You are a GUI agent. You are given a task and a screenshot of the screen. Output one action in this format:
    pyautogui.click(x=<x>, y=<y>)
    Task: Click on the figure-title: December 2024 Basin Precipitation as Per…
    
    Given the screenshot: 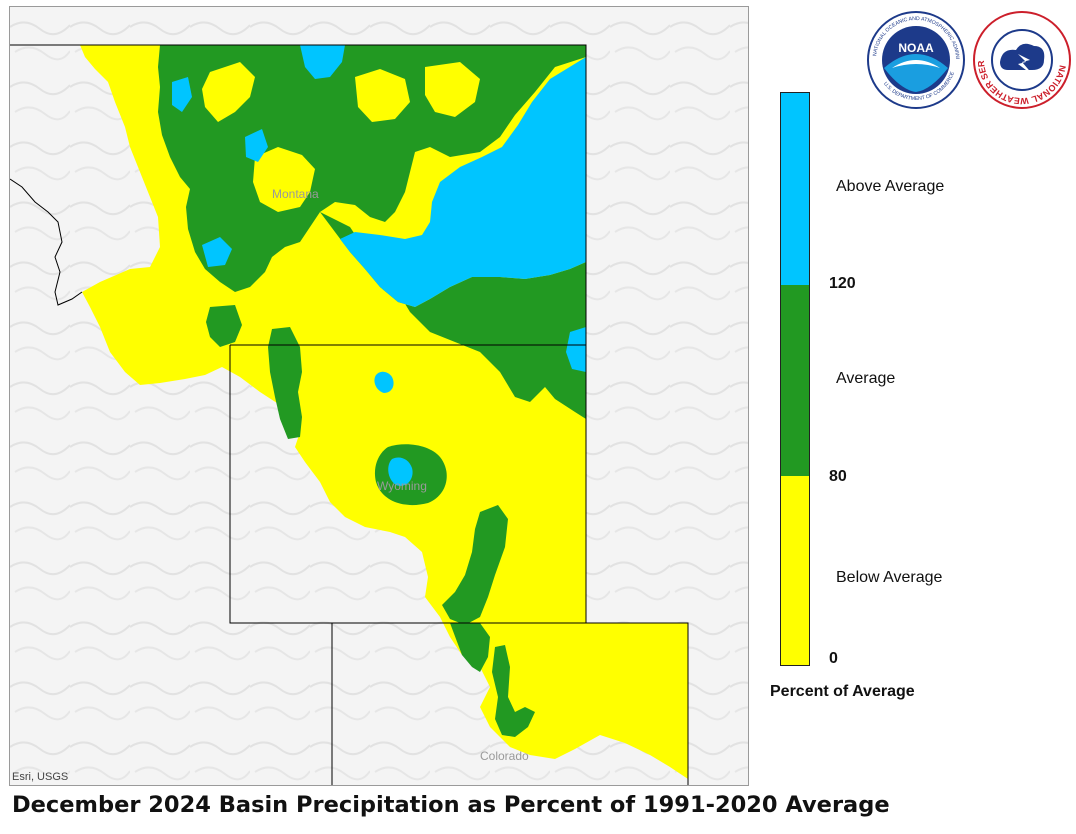 What is the action you would take?
    pyautogui.click(x=451, y=805)
    